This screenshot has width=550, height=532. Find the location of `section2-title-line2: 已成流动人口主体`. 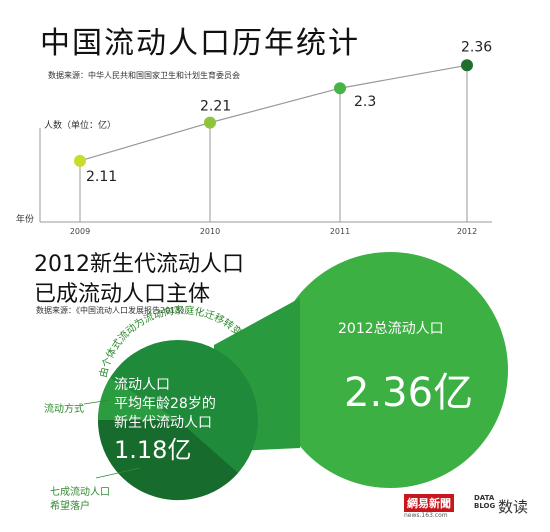

section2-title-line2: 已成流动人口主体 is located at coordinates (122, 294).